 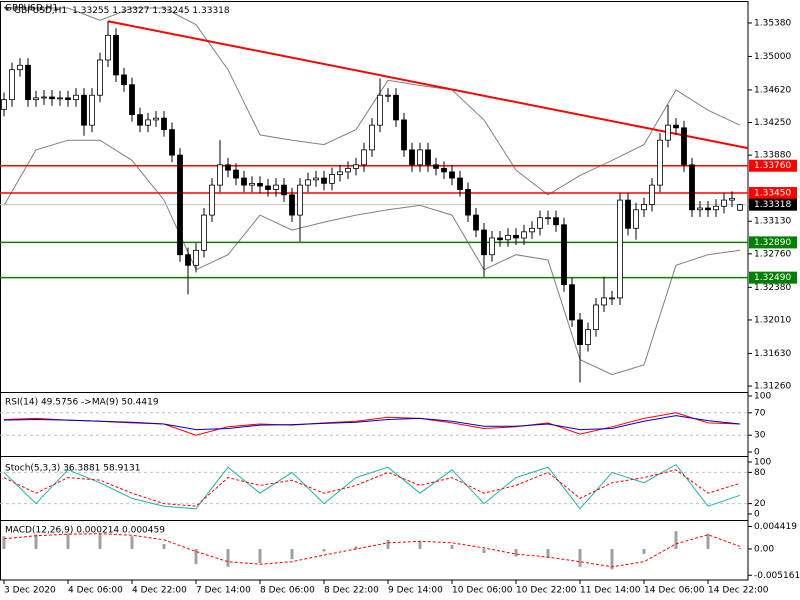 What do you see at coordinates (772, 123) in the screenshot?
I see `y-tick-label: 1.34250` at bounding box center [772, 123].